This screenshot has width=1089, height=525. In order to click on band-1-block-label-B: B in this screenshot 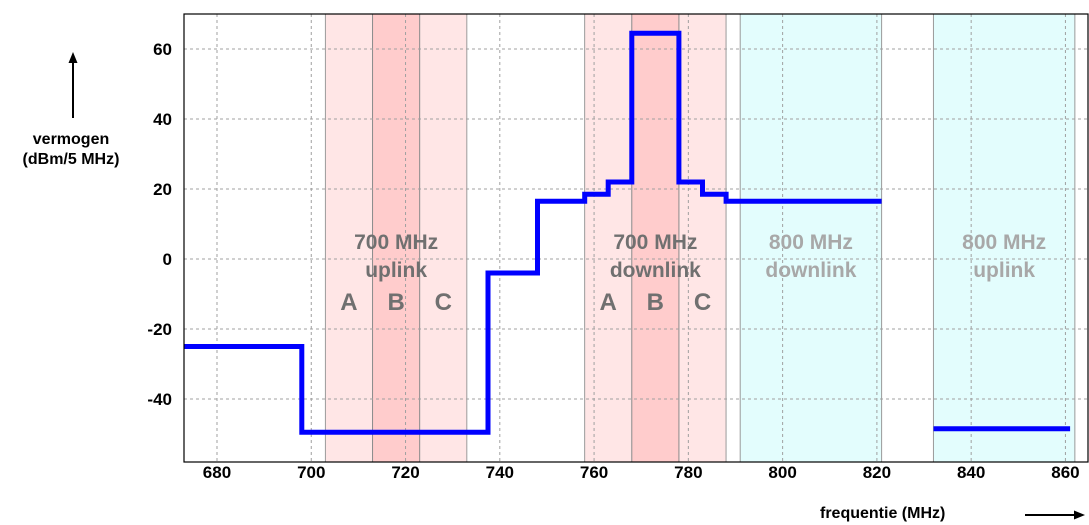, I will do `click(655, 302)`.